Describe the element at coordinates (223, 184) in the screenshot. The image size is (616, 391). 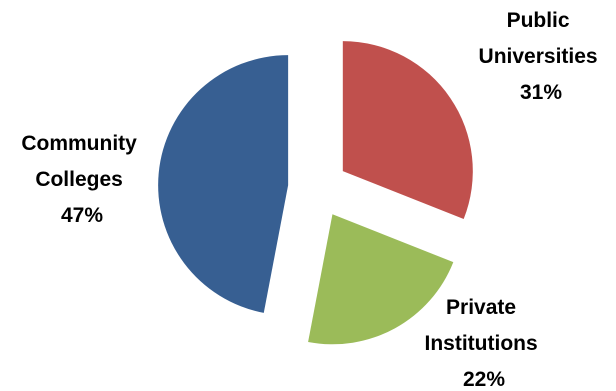
I see `slice-community-colleges` at that location.